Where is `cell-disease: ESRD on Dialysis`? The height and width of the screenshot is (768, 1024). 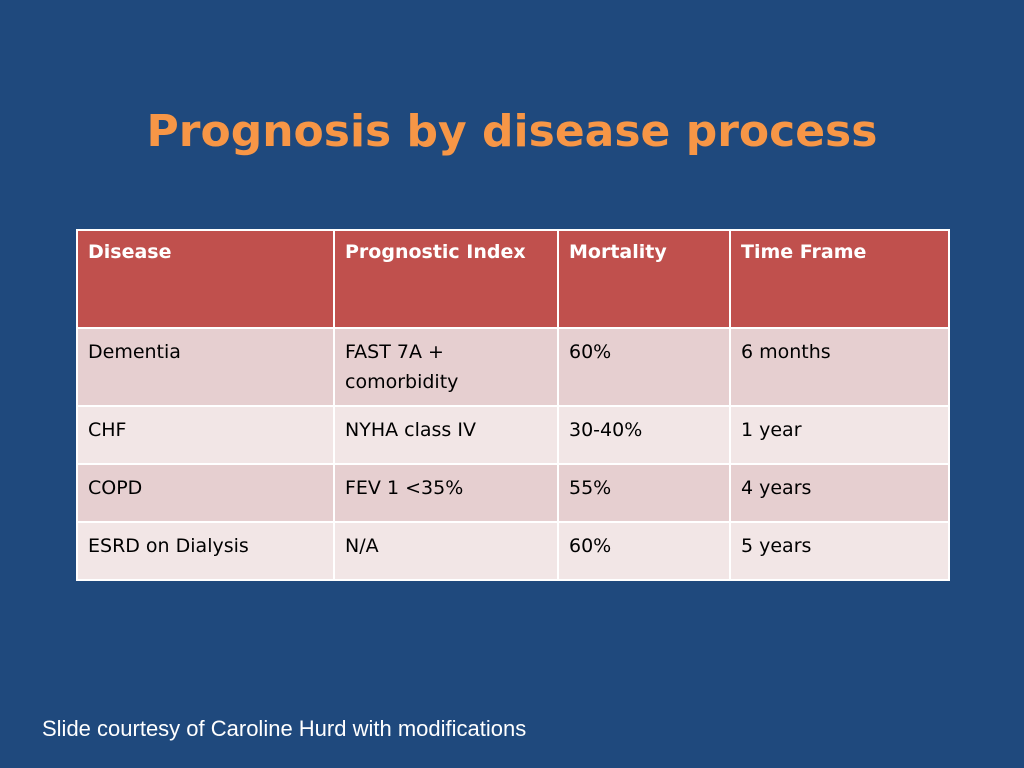 cell-disease: ESRD on Dialysis is located at coordinates (205, 551).